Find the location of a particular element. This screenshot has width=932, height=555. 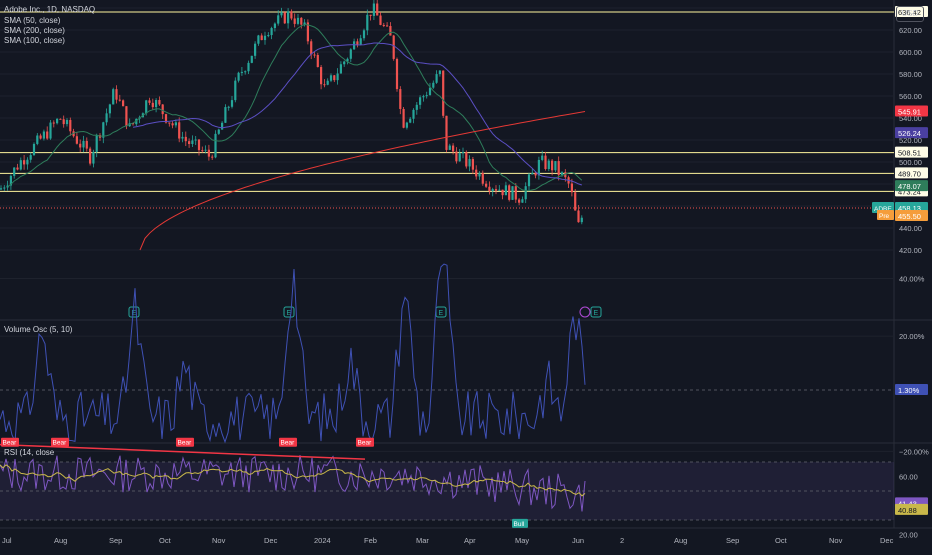

pre-tag is located at coordinates (885, 214).